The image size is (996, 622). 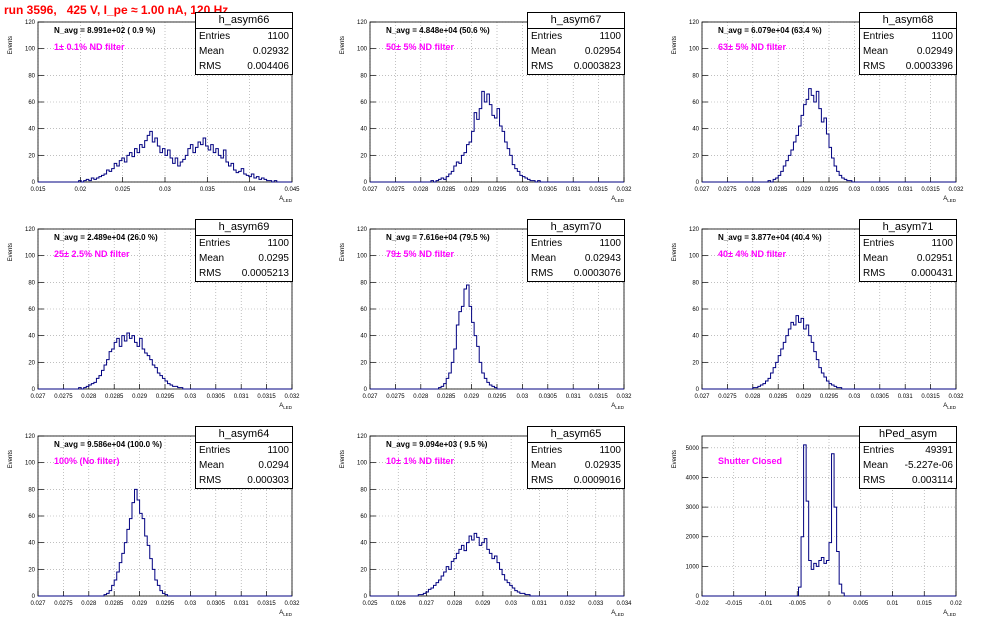 I want to click on y-tick-label: 5000, so click(x=693, y=449).